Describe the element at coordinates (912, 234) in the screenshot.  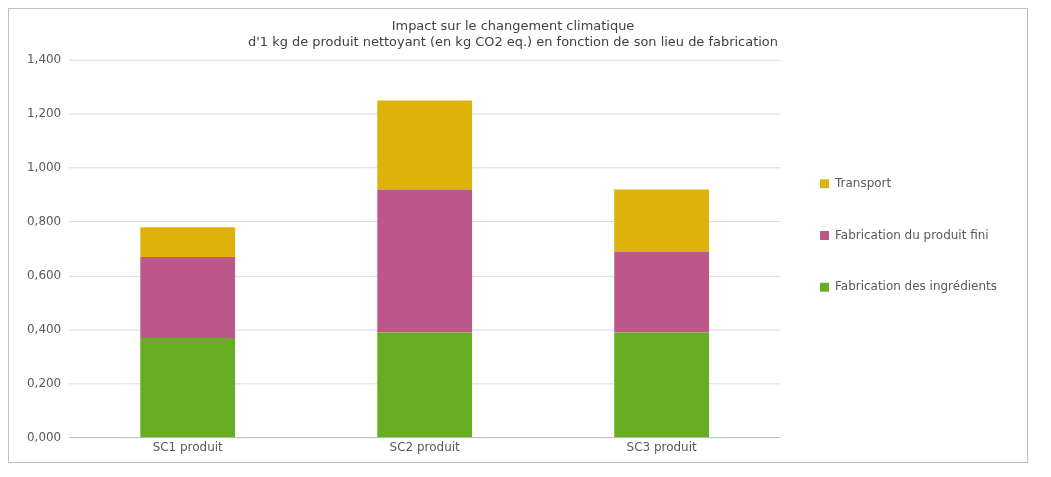
I see `legend-label: Fabrication du produit fini` at that location.